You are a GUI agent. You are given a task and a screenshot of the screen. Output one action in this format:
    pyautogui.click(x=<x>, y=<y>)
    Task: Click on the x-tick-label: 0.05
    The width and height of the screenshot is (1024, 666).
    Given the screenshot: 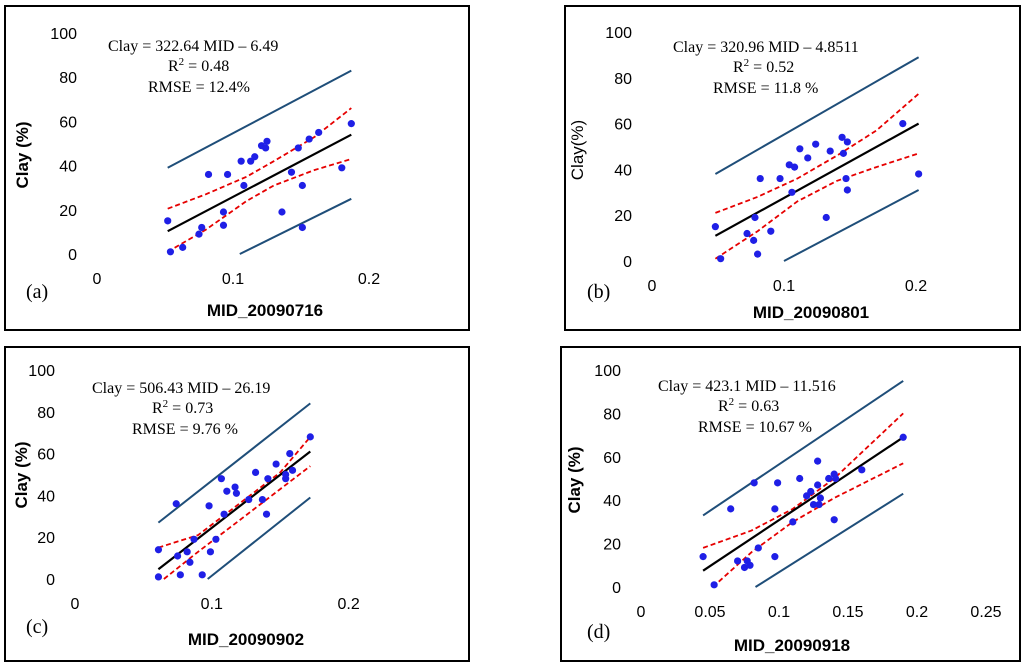 What is the action you would take?
    pyautogui.click(x=709, y=612)
    